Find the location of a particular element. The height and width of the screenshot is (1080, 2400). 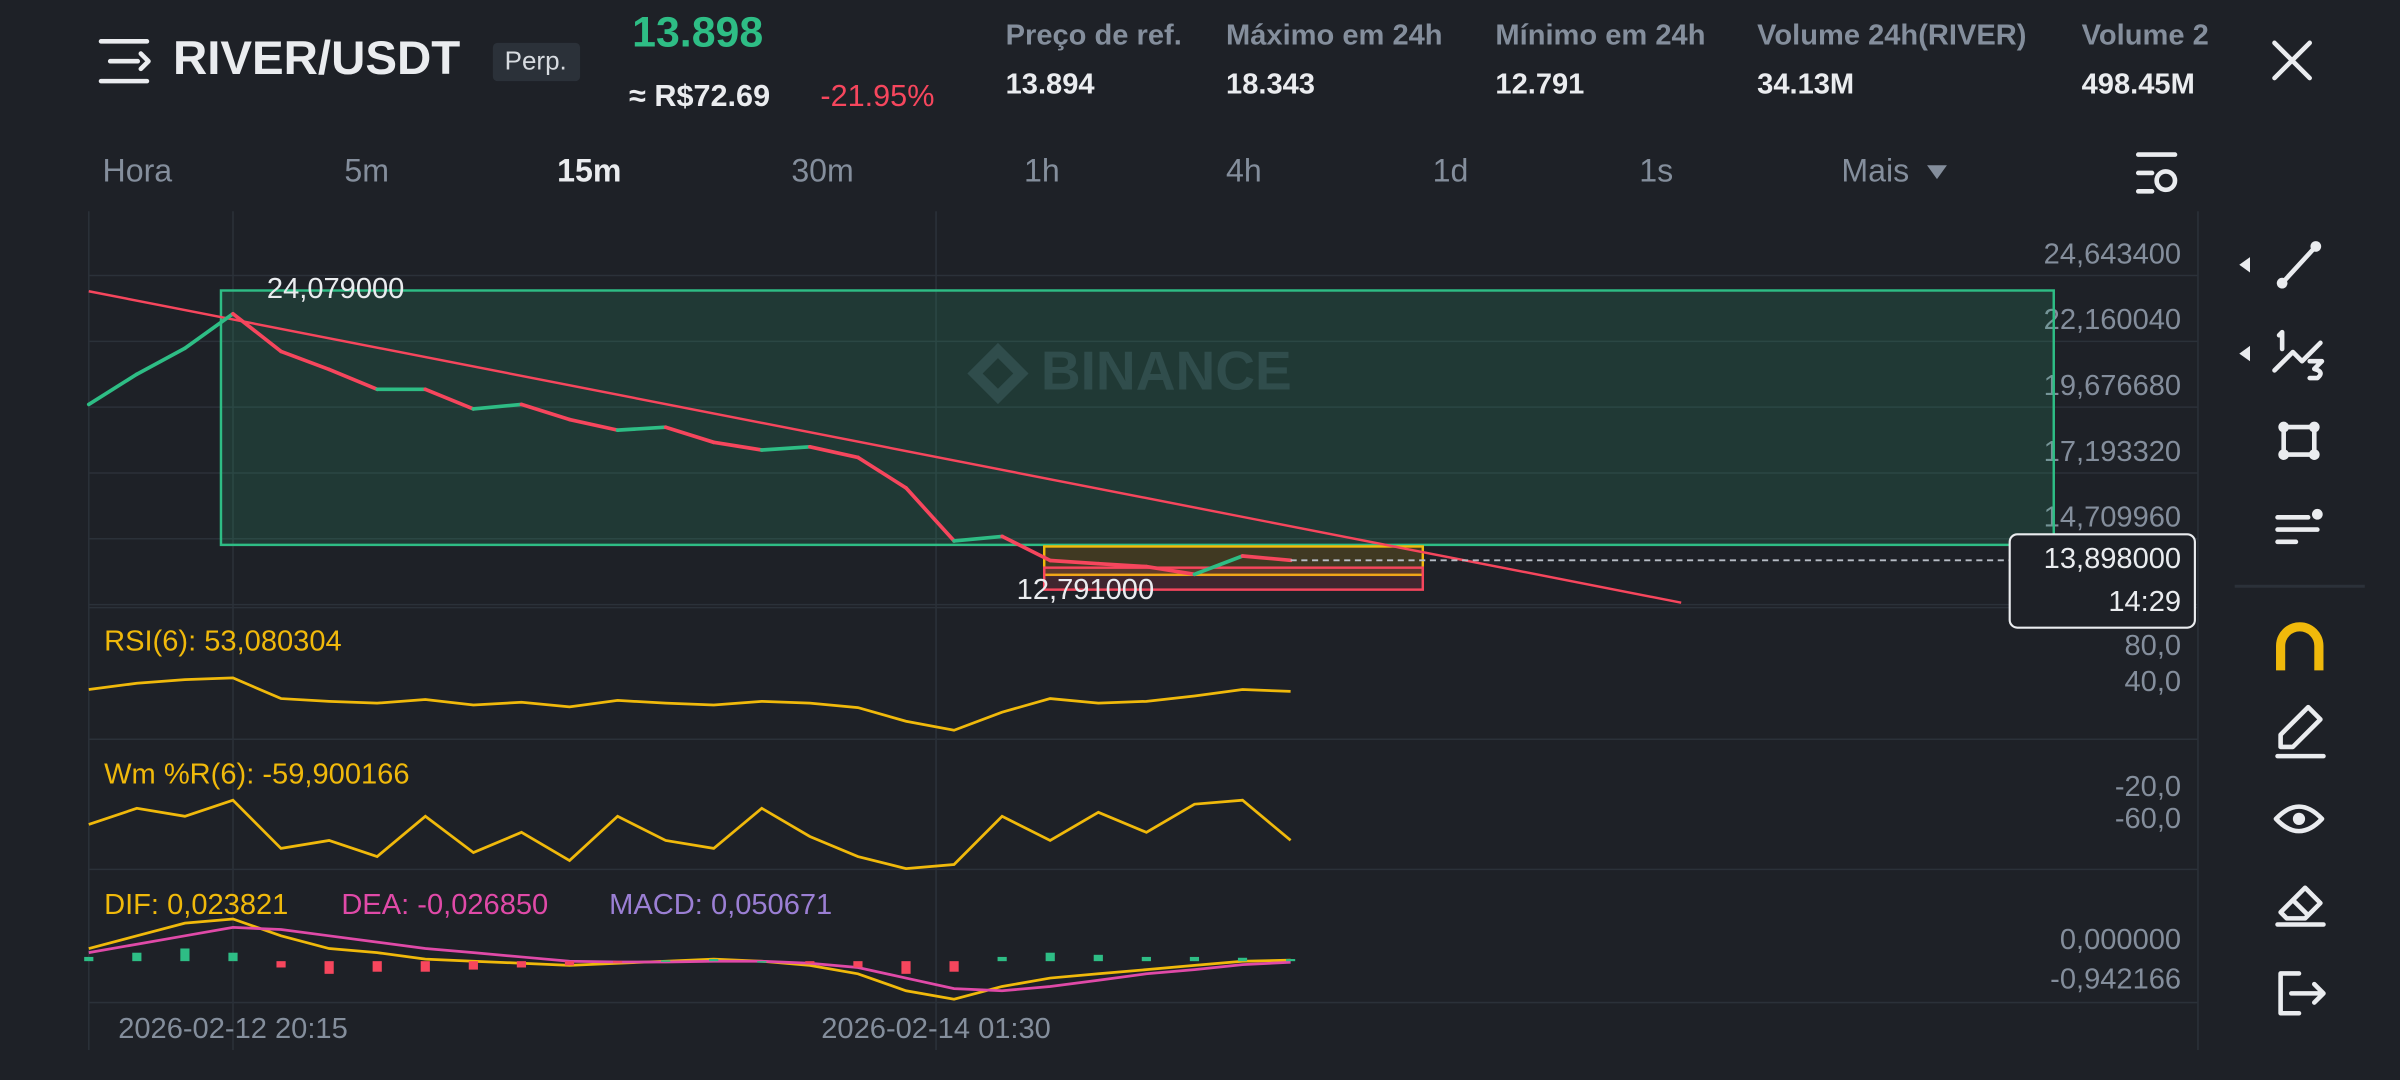

y-tick-label: 17,193320 is located at coordinates (2112, 452).